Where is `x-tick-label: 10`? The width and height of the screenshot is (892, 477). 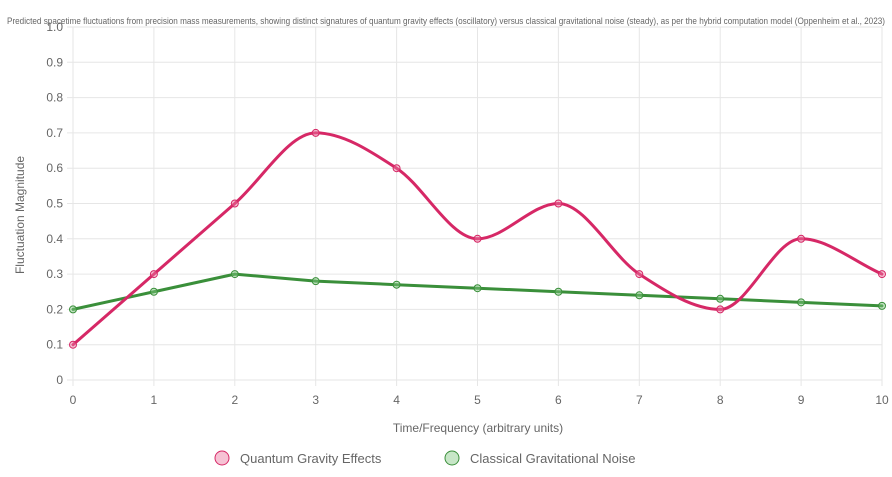
x-tick-label: 10 is located at coordinates (882, 400).